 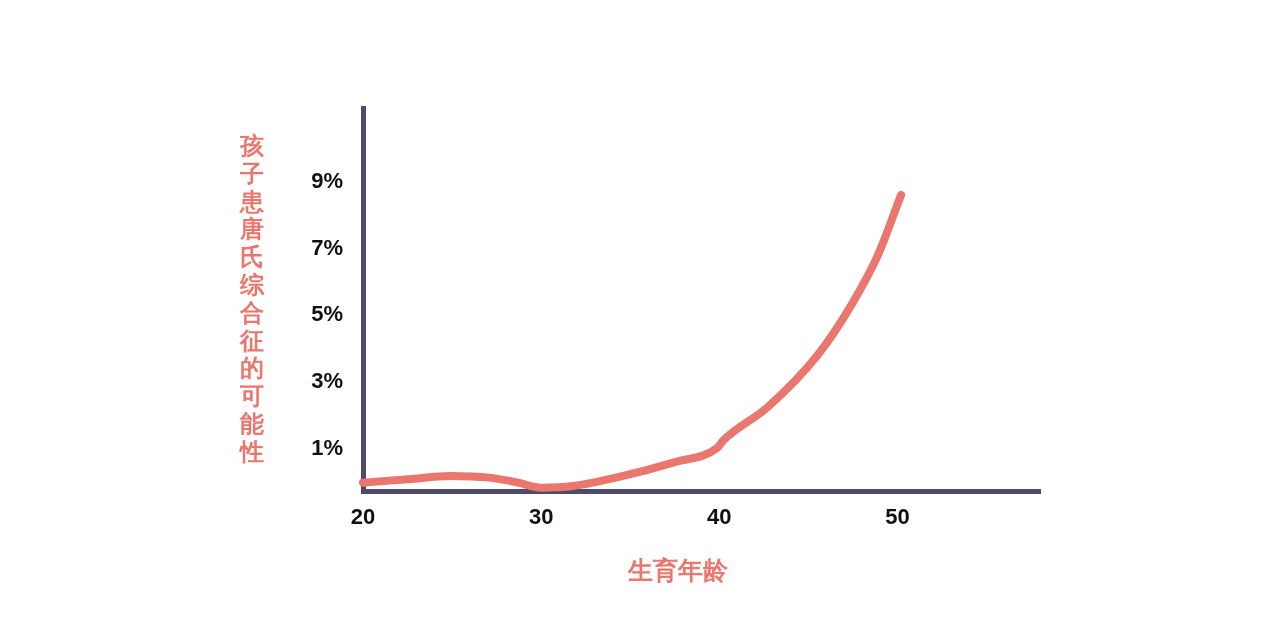 I want to click on x-tick-label: 30, so click(x=541, y=517).